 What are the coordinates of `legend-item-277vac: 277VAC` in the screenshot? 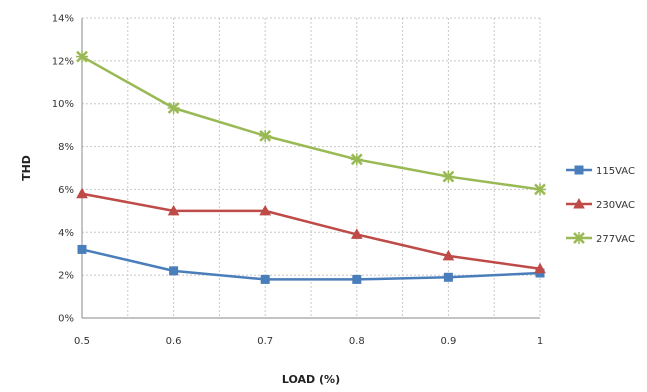 It's located at (600, 238).